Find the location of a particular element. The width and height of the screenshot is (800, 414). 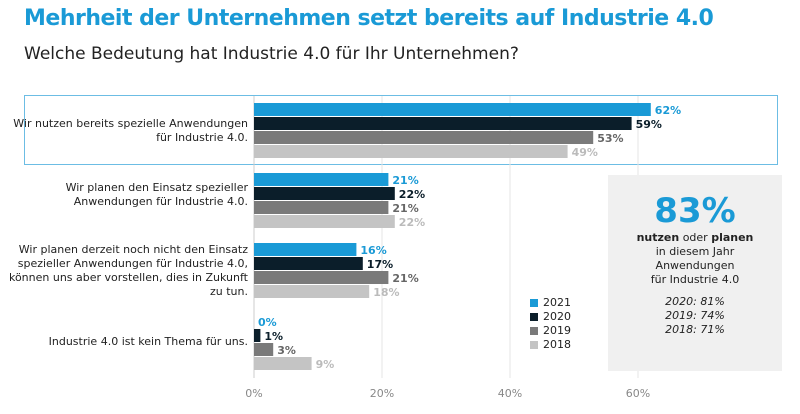

data-label: 1% is located at coordinates (273, 336).